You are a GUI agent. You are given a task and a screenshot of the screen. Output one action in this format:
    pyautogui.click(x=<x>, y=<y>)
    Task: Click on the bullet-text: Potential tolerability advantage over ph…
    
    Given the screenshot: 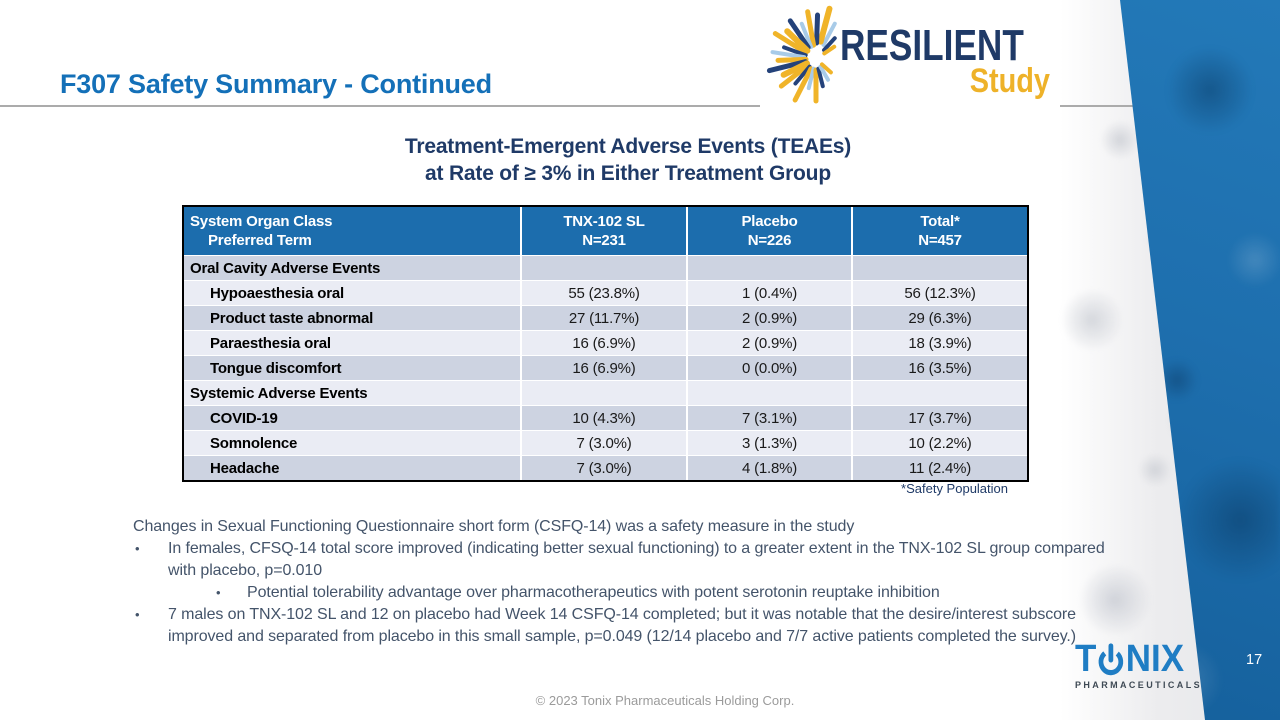 What is the action you would take?
    pyautogui.click(x=593, y=592)
    